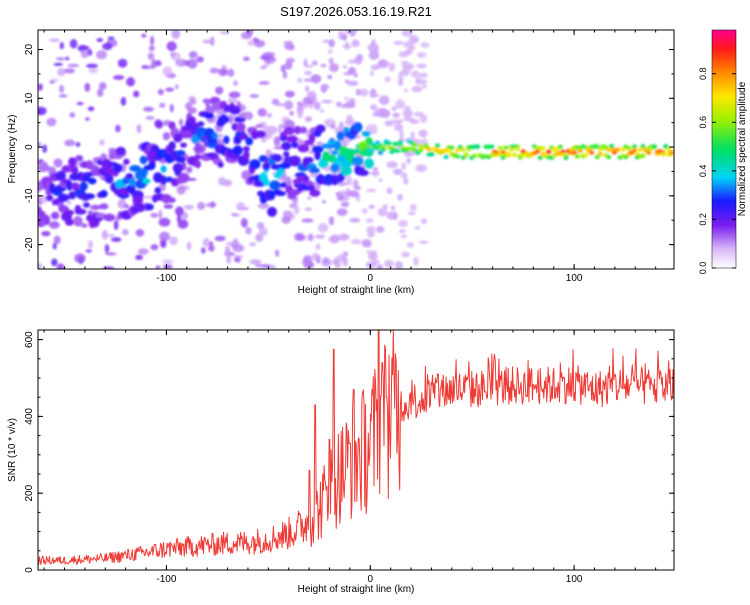 This screenshot has width=750, height=605. Describe the element at coordinates (574, 278) in the screenshot. I see `x-tick-label: 100` at that location.